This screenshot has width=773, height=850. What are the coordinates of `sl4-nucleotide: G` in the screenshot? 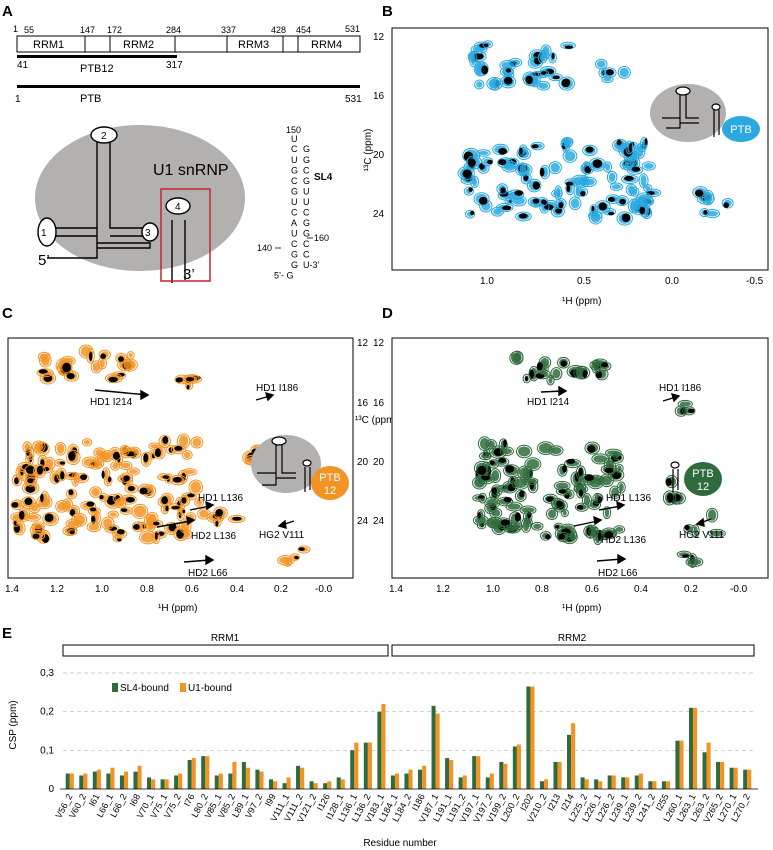 It's located at (306, 181).